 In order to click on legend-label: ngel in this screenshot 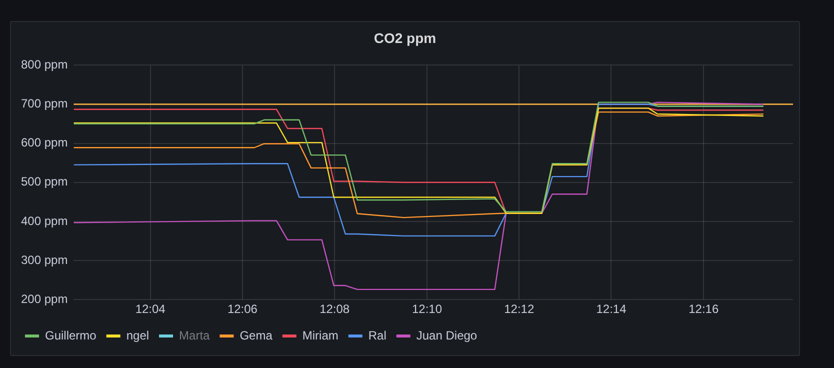, I will do `click(138, 335)`.